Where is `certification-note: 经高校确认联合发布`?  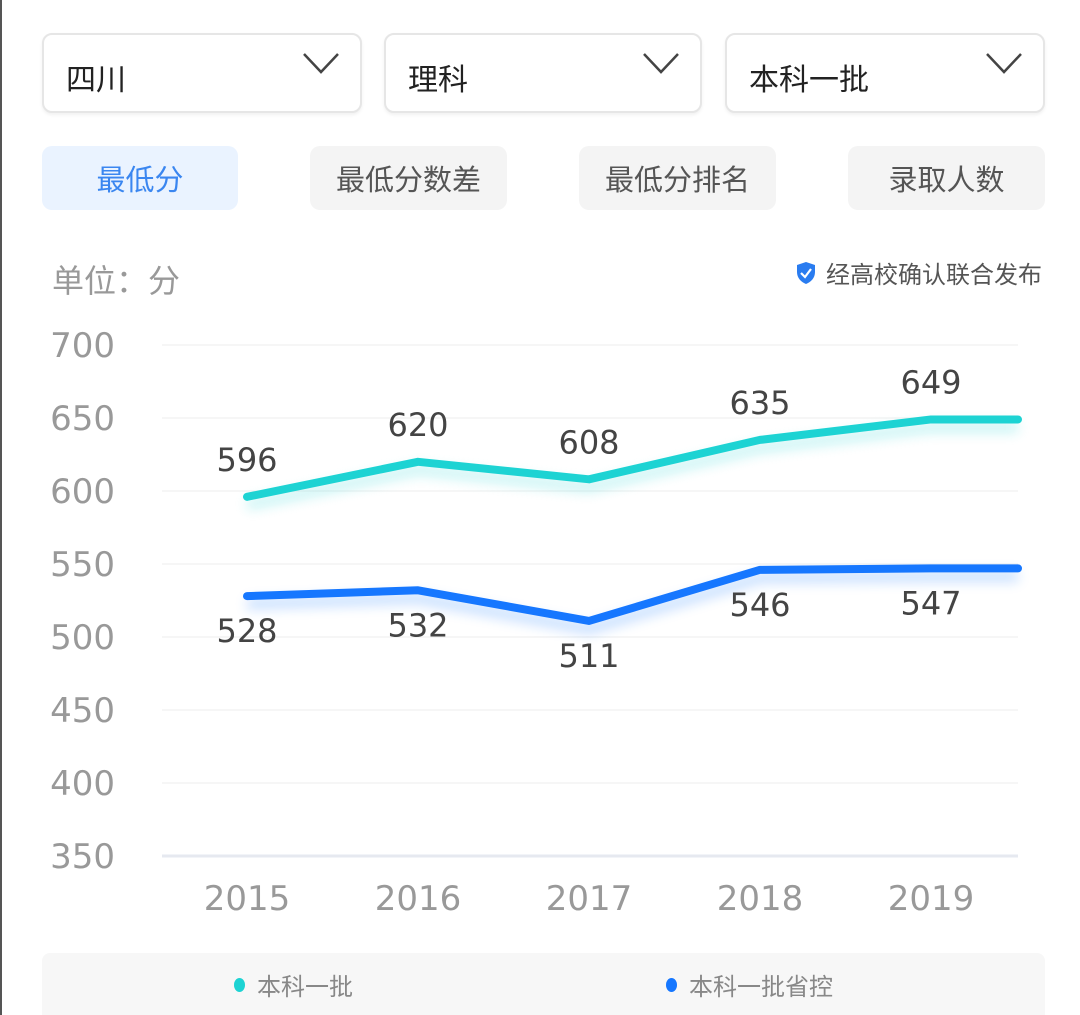
certification-note: 经高校确认联合发布 is located at coordinates (919, 272).